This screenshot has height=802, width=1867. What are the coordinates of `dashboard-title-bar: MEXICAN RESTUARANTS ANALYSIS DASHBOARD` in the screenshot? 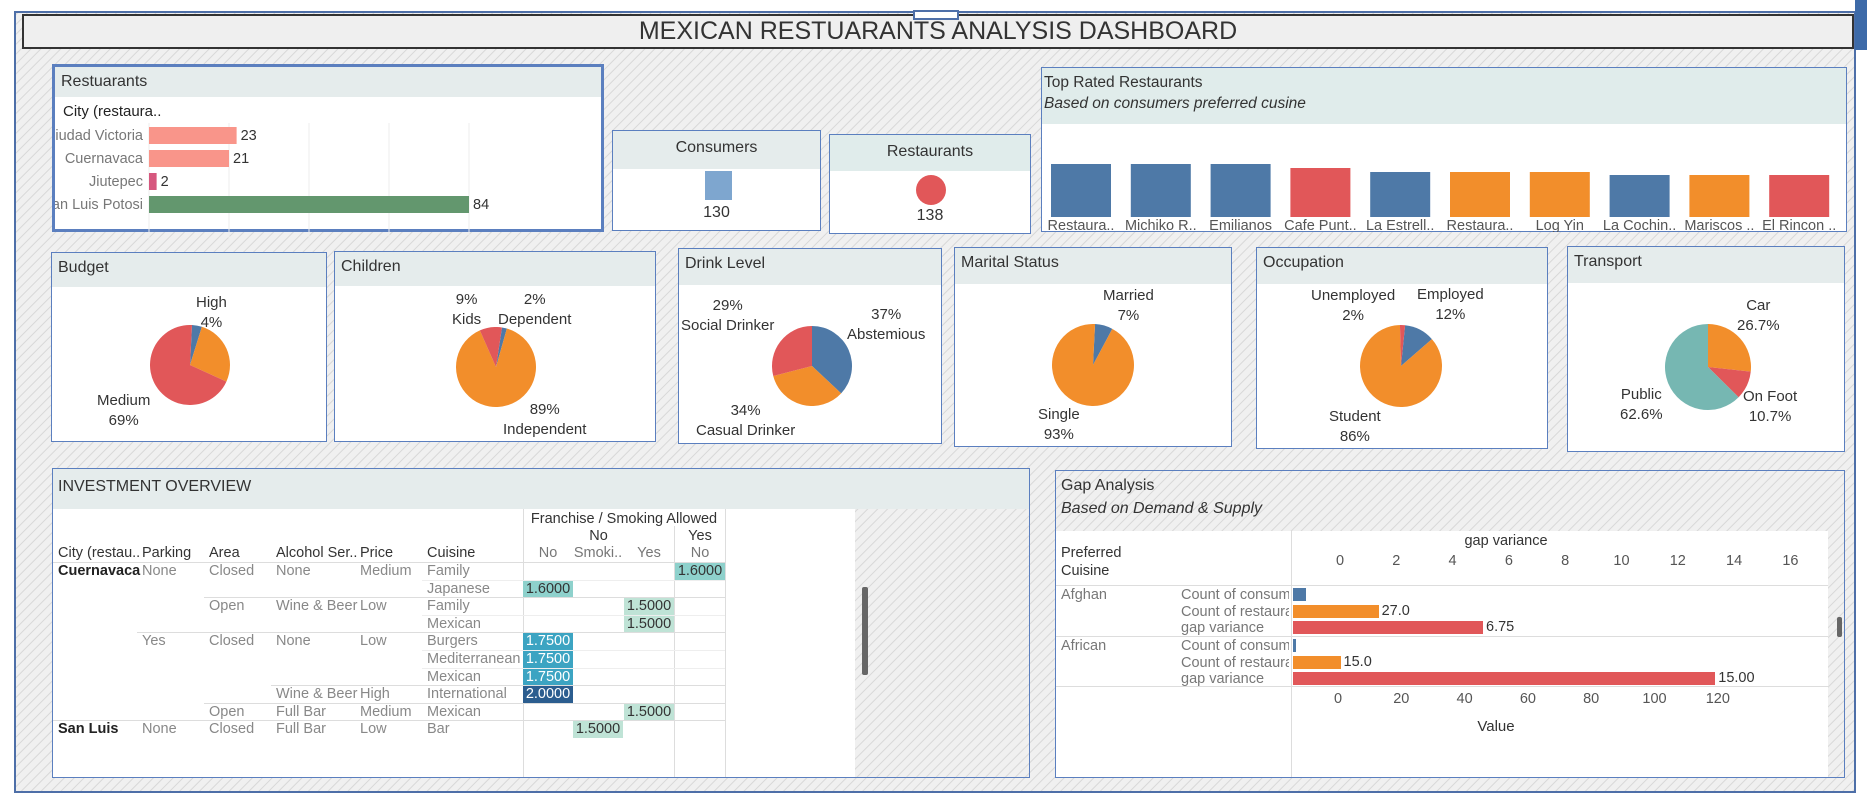 It's located at (938, 31).